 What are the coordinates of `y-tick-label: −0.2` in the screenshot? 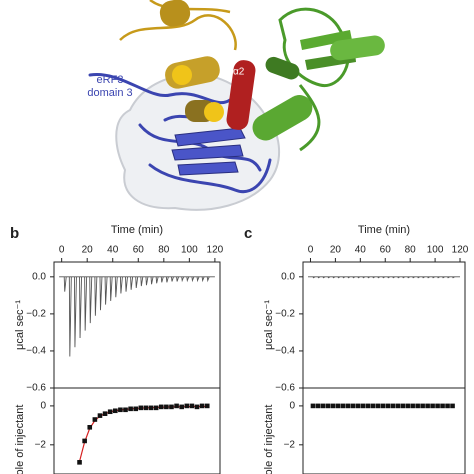 It's located at (285, 314).